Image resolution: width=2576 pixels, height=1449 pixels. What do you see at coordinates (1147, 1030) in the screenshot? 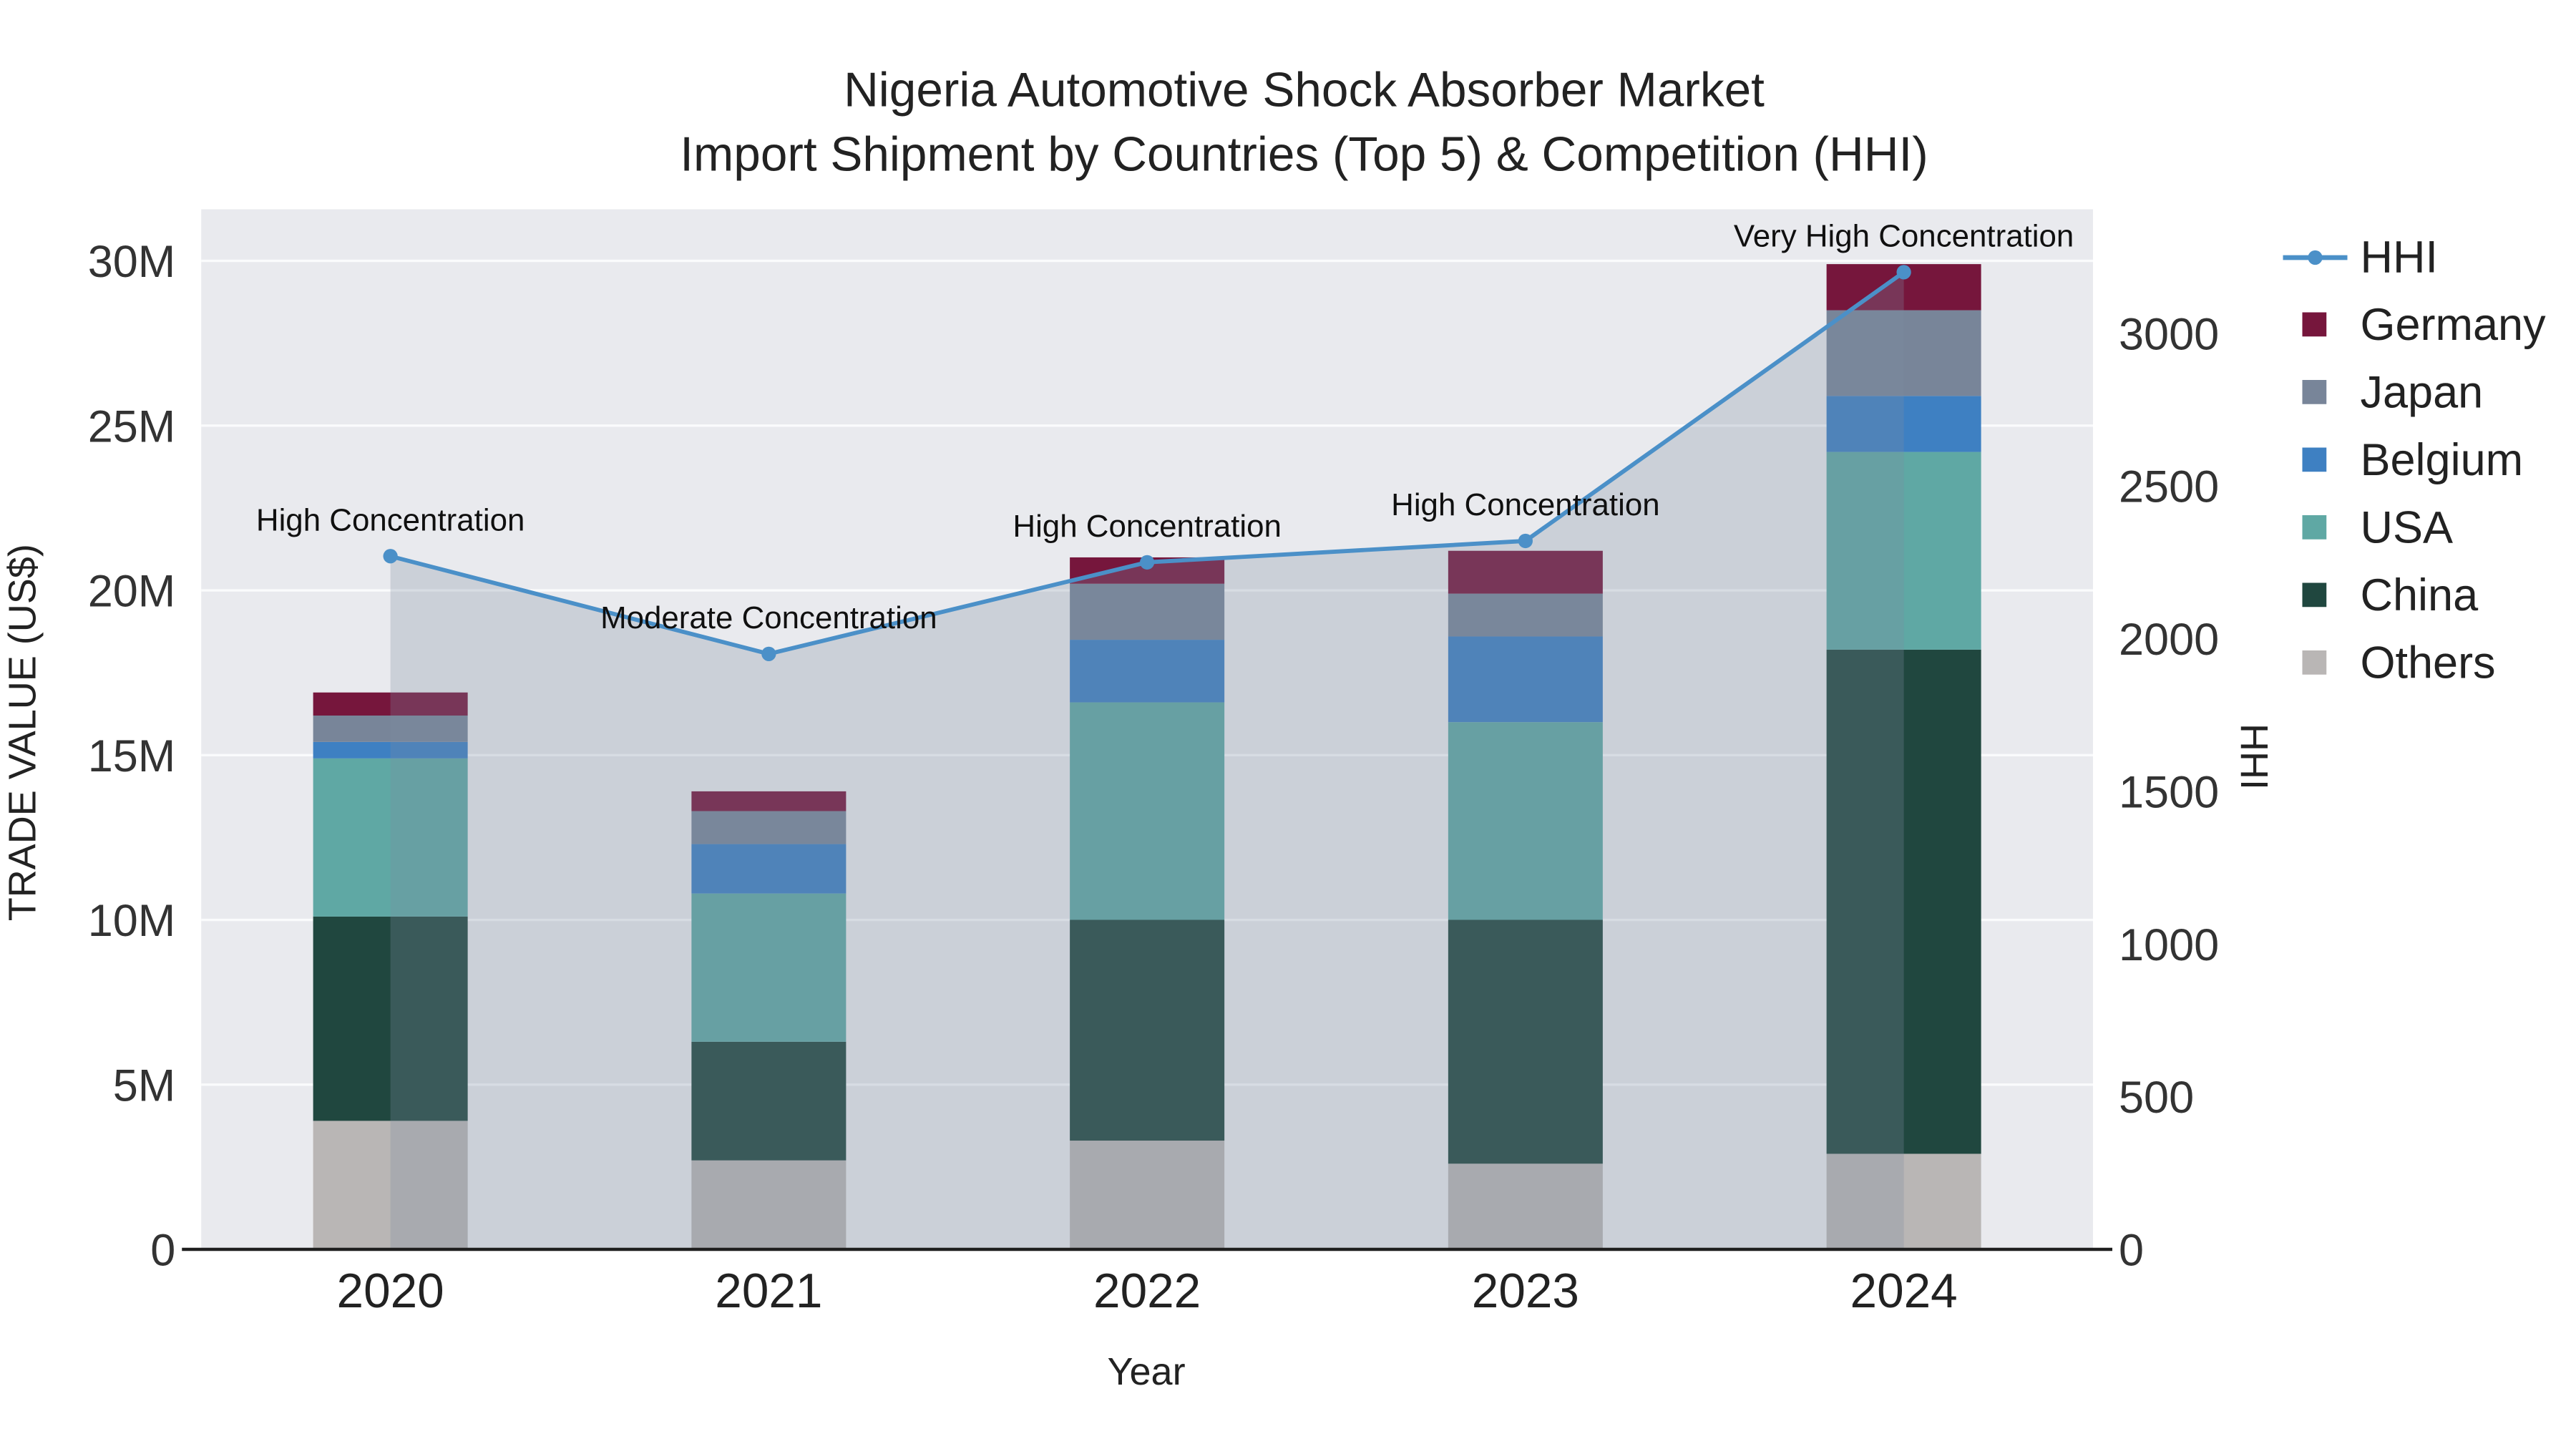
I see `bar-segment-china-2022` at bounding box center [1147, 1030].